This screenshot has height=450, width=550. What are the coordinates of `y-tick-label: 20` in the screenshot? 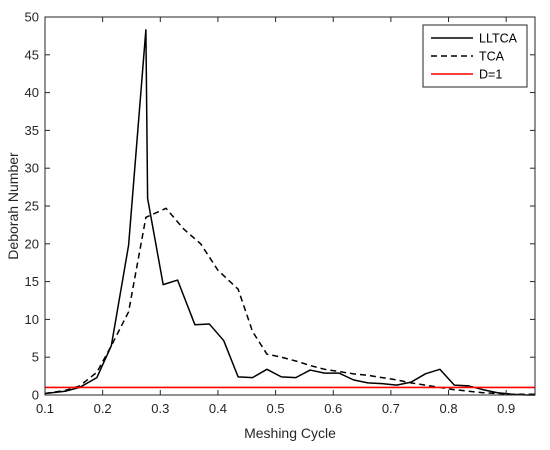 It's located at (32, 243).